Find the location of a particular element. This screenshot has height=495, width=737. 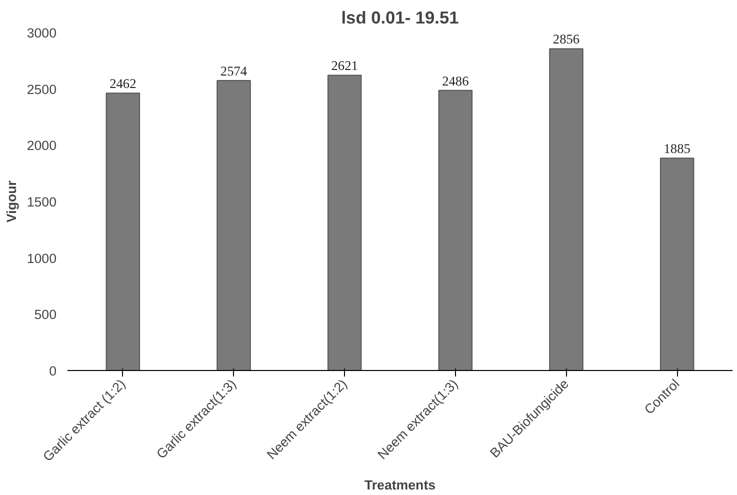

data-label: 2462 is located at coordinates (123, 84).